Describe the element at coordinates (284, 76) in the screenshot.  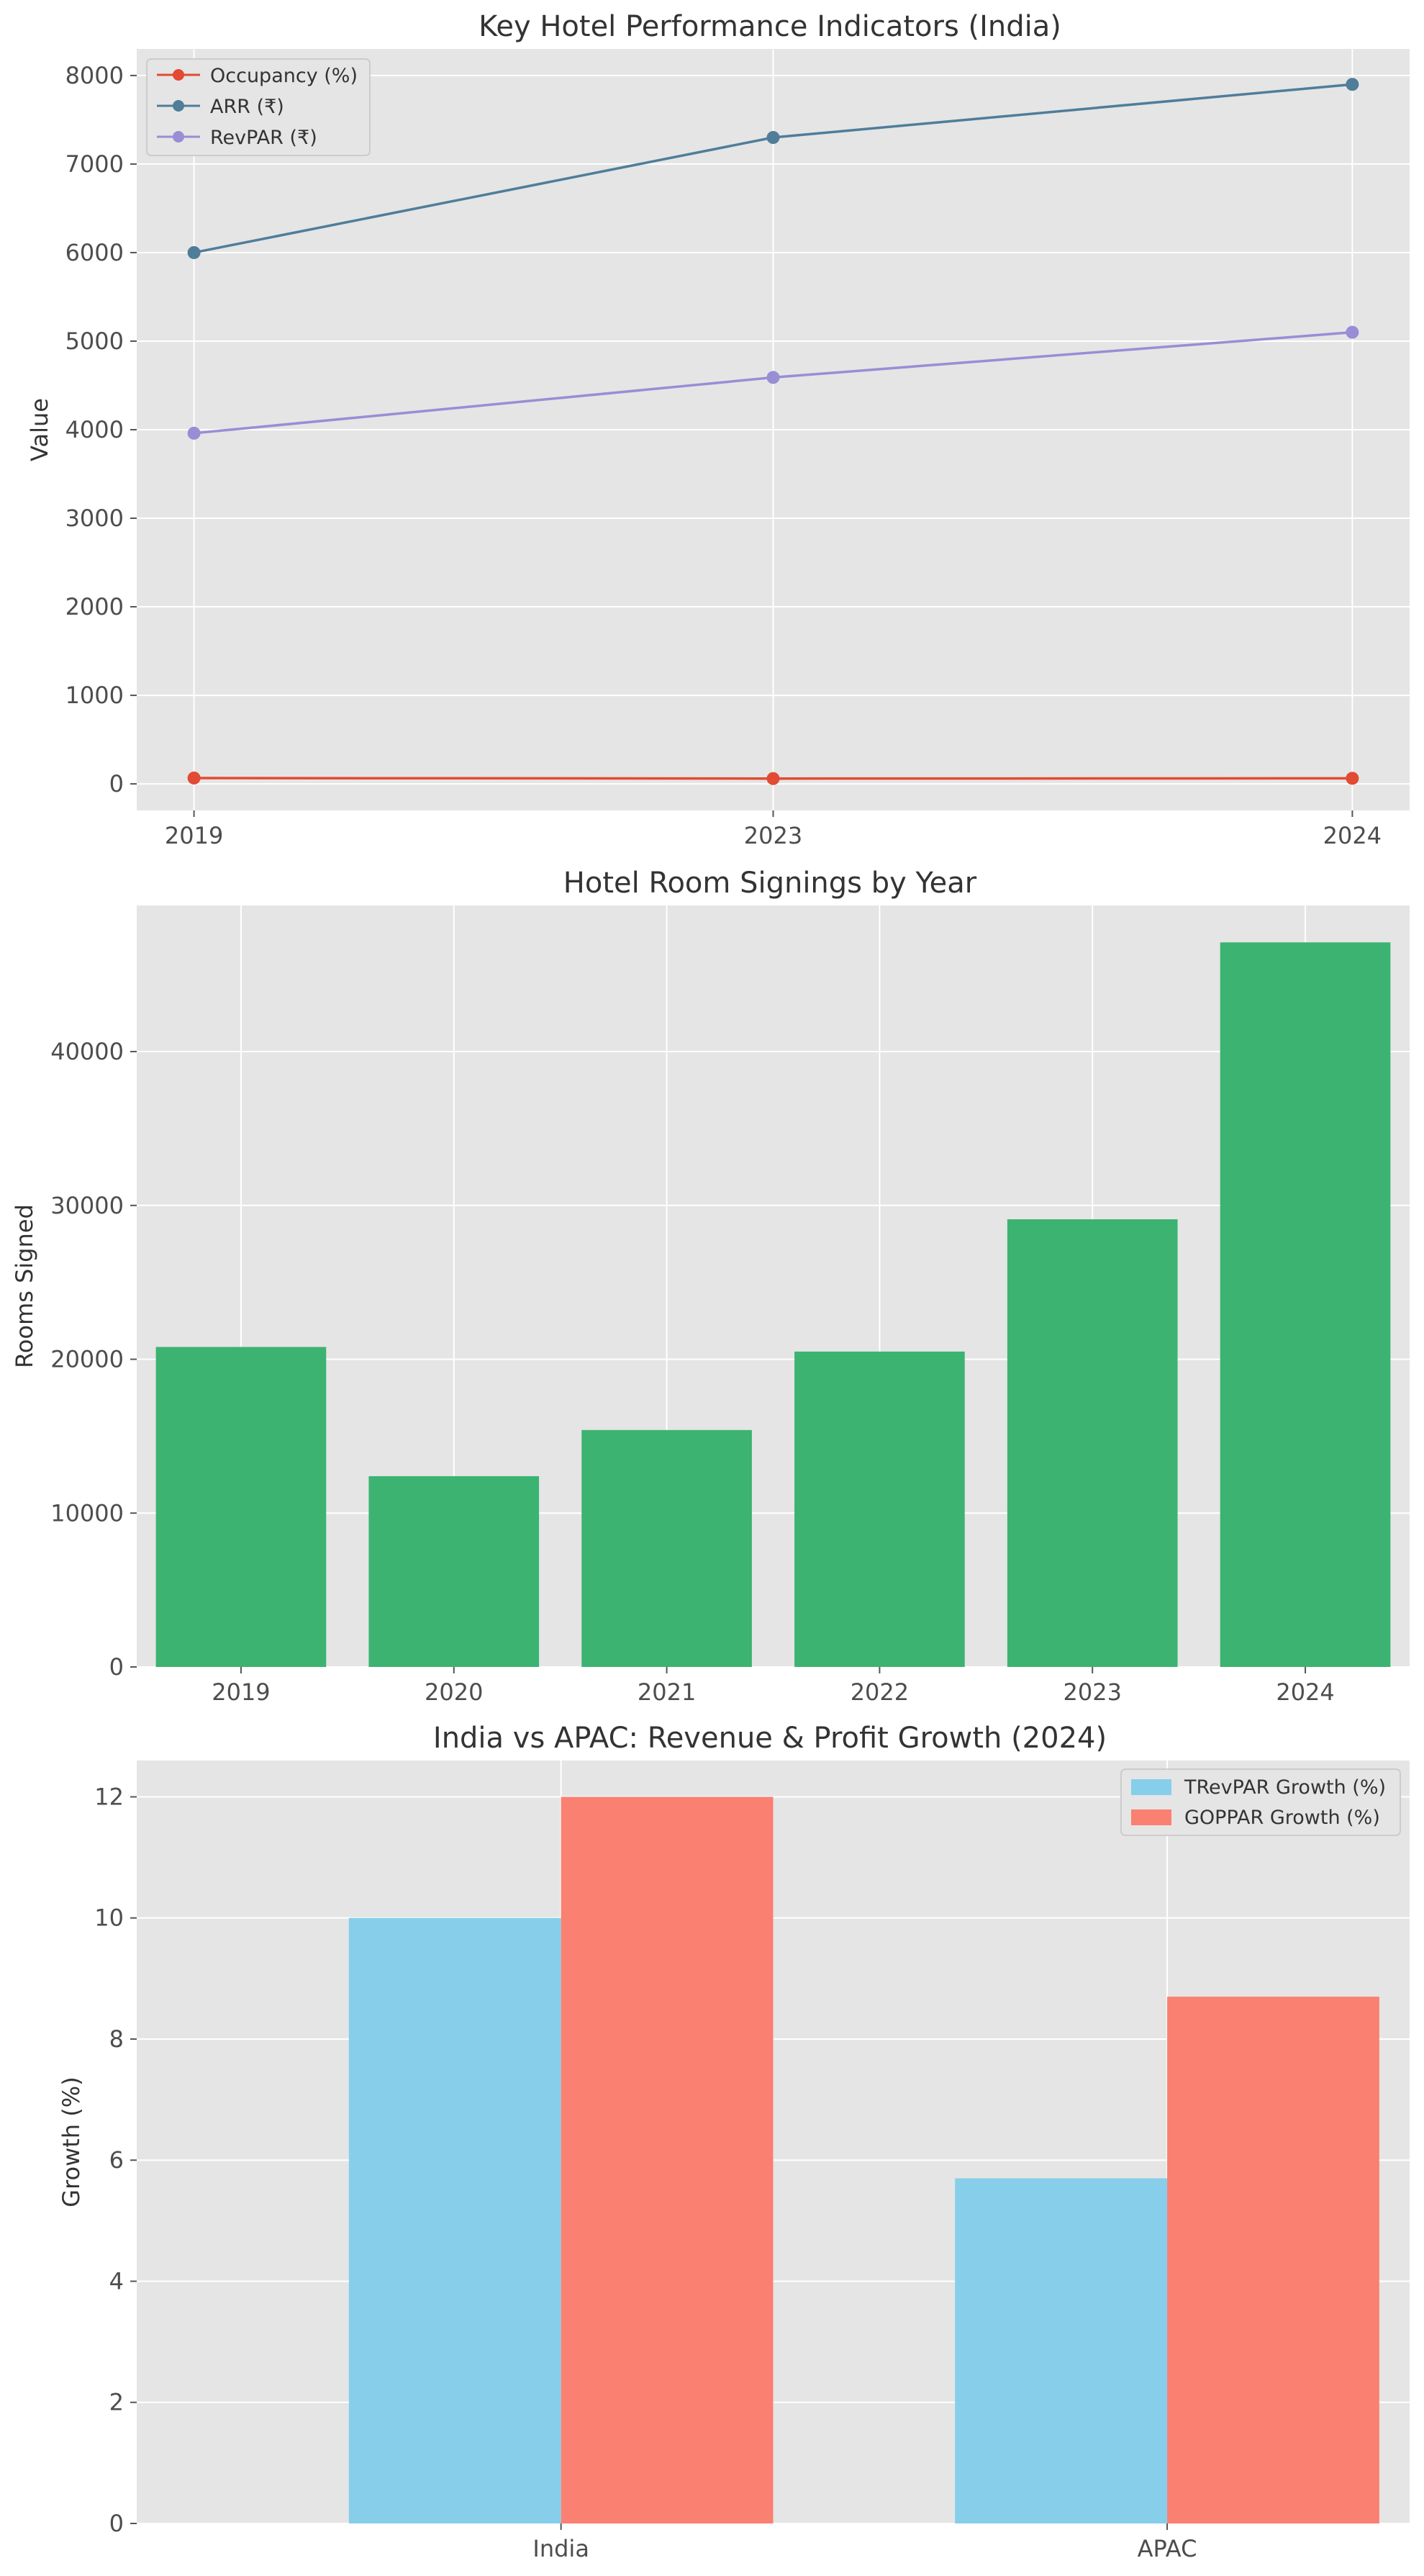
I see `legend-label-occupancy: Occupancy (%)` at that location.